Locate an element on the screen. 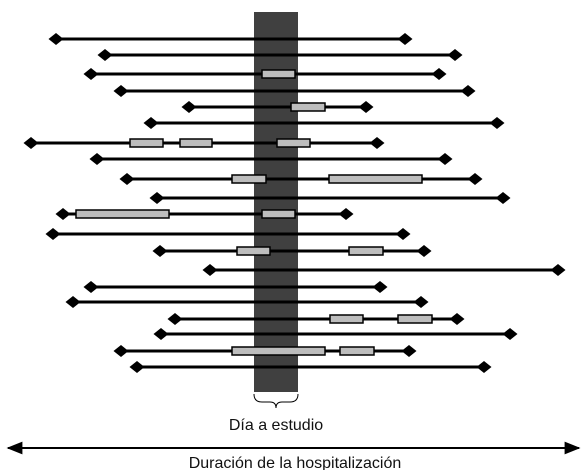  study-day-brace is located at coordinates (276, 401).